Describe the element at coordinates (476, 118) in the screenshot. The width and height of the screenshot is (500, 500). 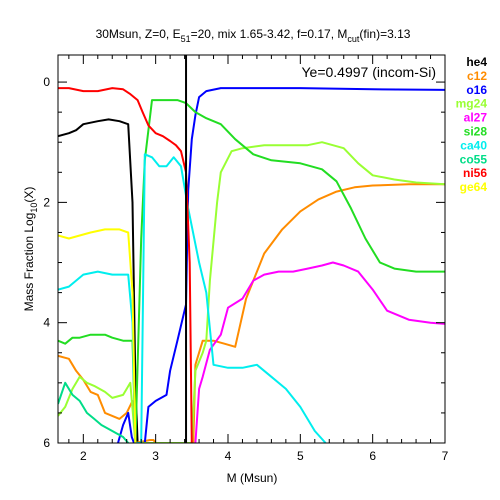
I see `legend-entry-al27: al27` at that location.